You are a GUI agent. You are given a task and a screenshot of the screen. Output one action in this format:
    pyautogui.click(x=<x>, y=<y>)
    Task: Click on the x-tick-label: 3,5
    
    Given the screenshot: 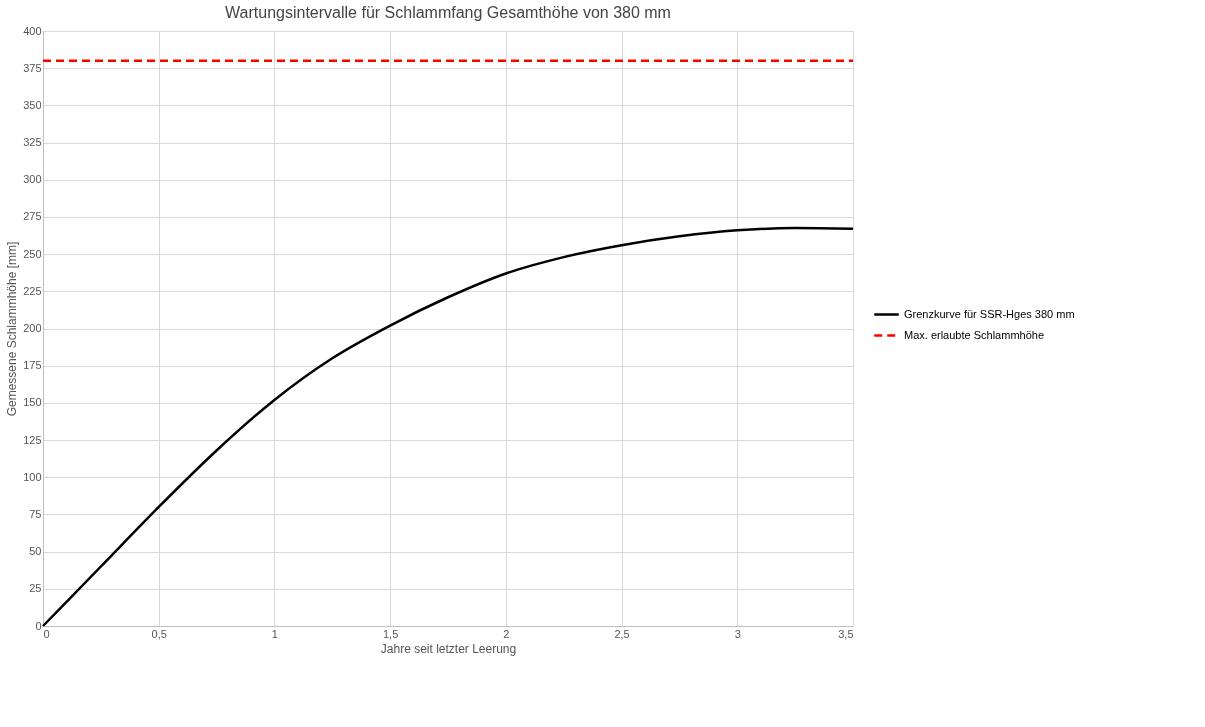 What is the action you would take?
    pyautogui.click(x=846, y=633)
    